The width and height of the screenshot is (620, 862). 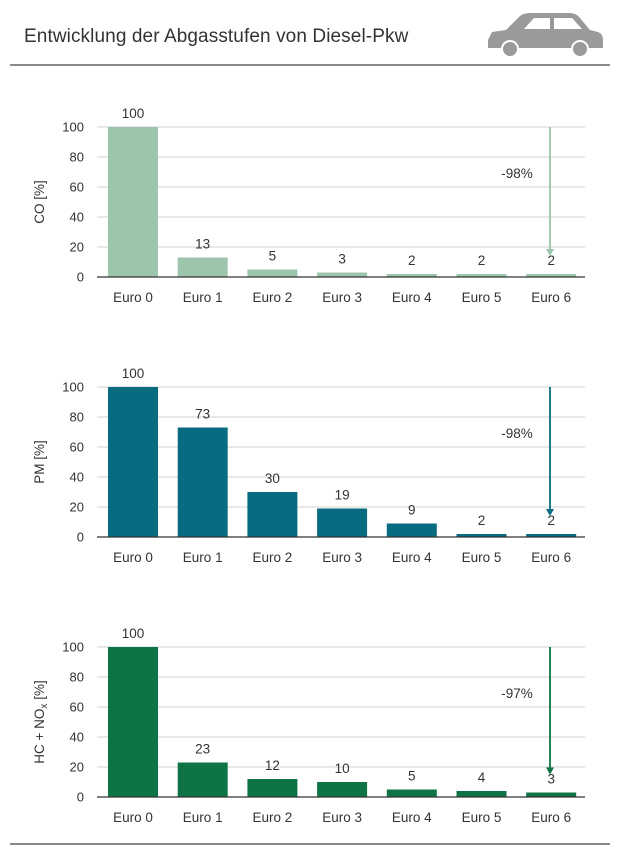 What do you see at coordinates (39, 736) in the screenshot?
I see `y-axis-label-text: HC + NO` at bounding box center [39, 736].